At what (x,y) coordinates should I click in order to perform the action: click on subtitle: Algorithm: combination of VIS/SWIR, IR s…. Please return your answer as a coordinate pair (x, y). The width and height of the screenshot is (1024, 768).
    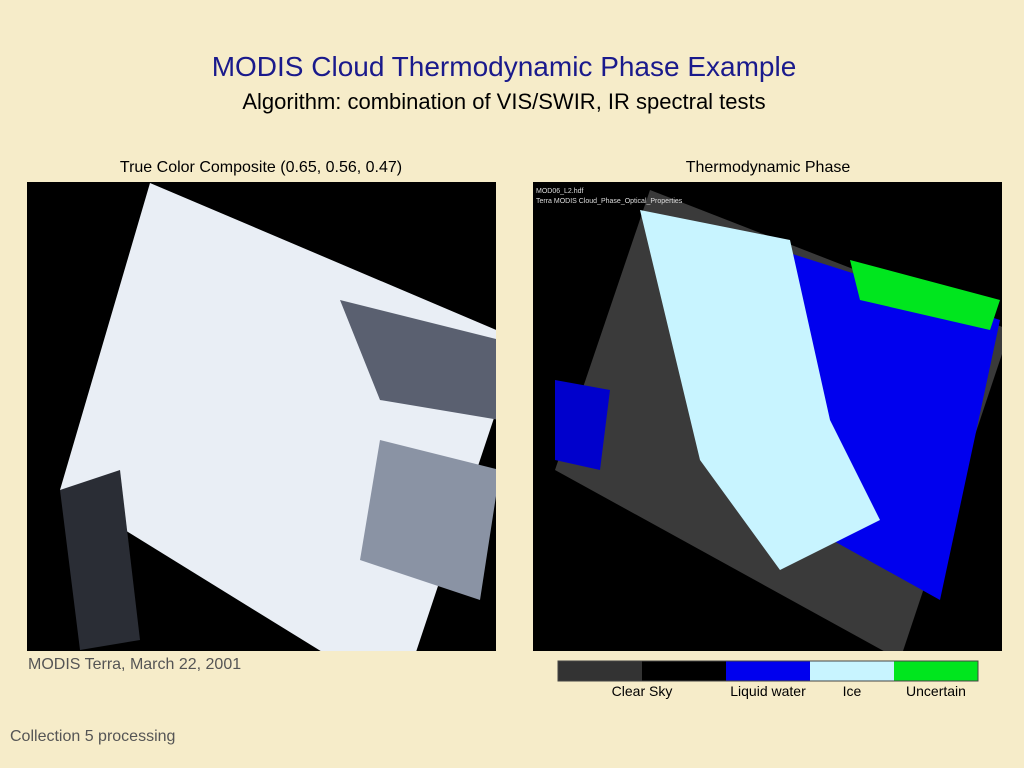
    Looking at the image, I should click on (503, 101).